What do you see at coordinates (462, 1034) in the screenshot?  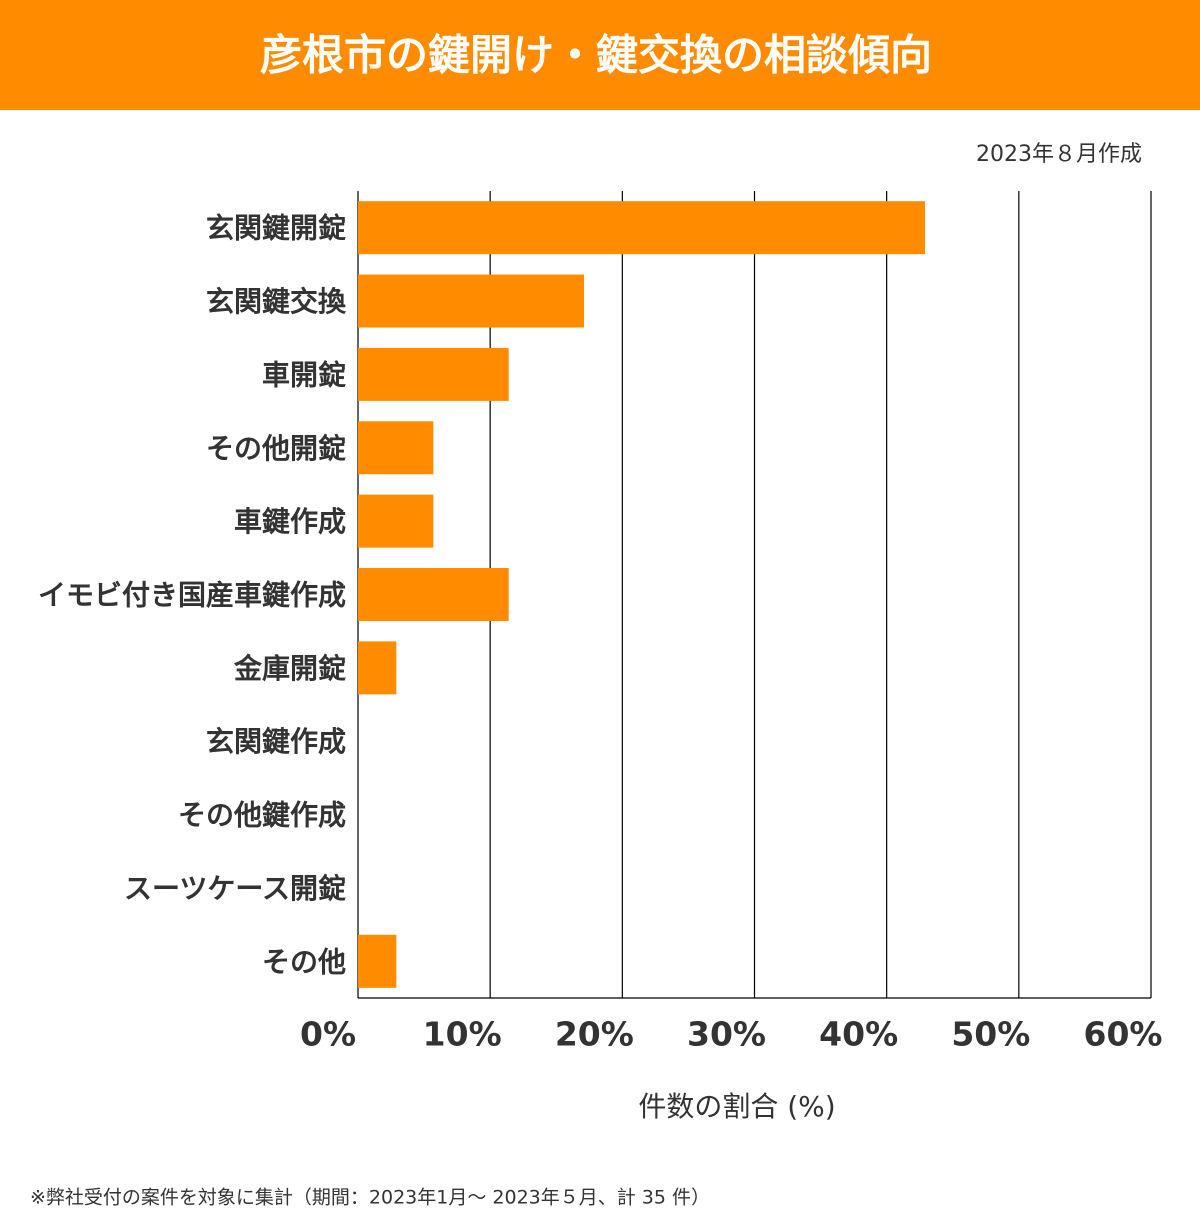 I see `x-tick-label: 10%` at bounding box center [462, 1034].